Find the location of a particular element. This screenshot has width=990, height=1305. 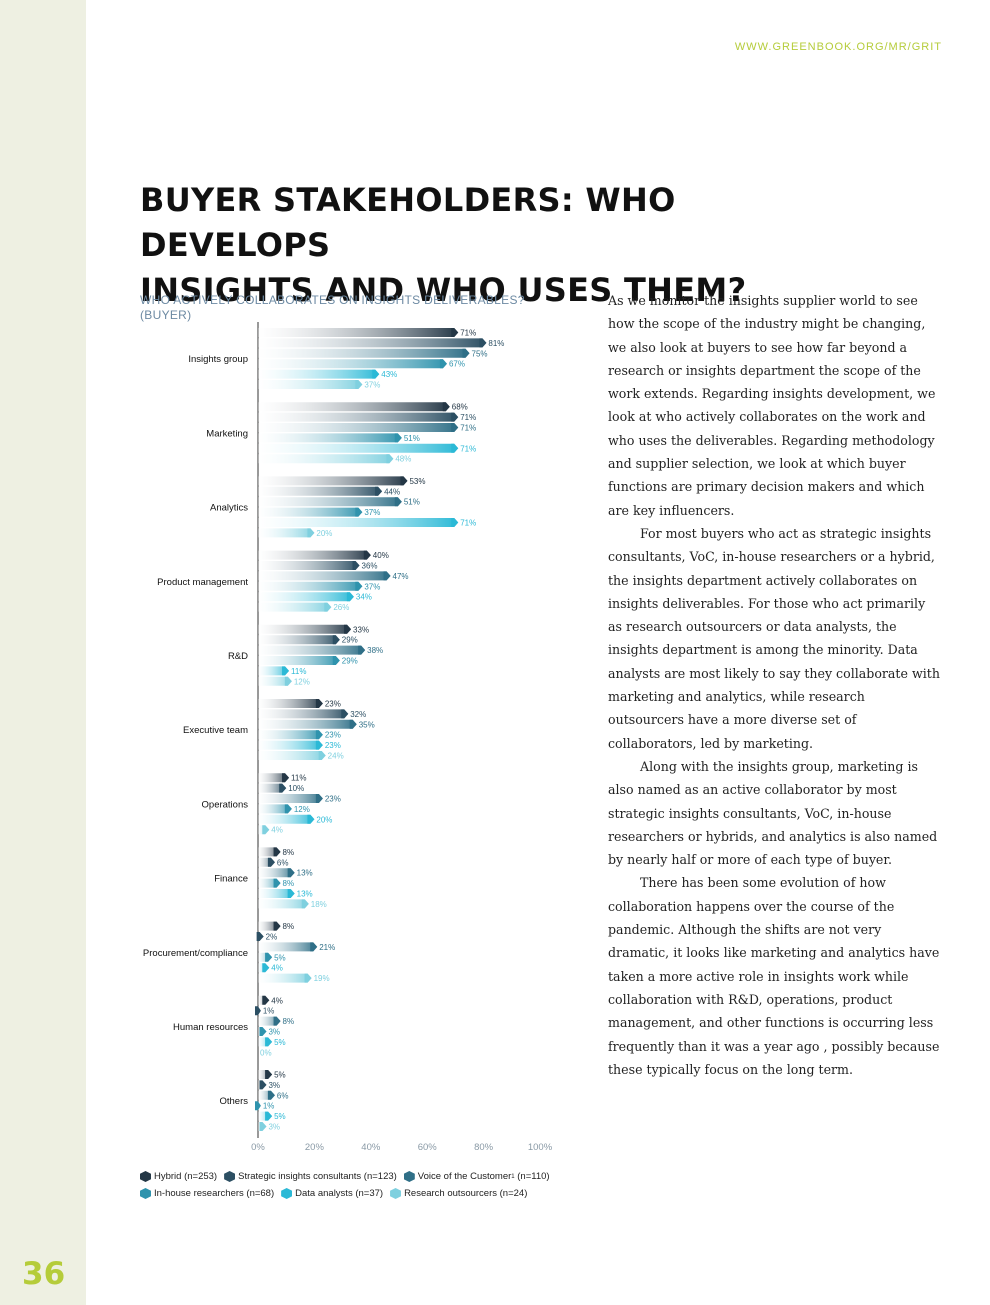

data-label: 20% is located at coordinates (324, 819).